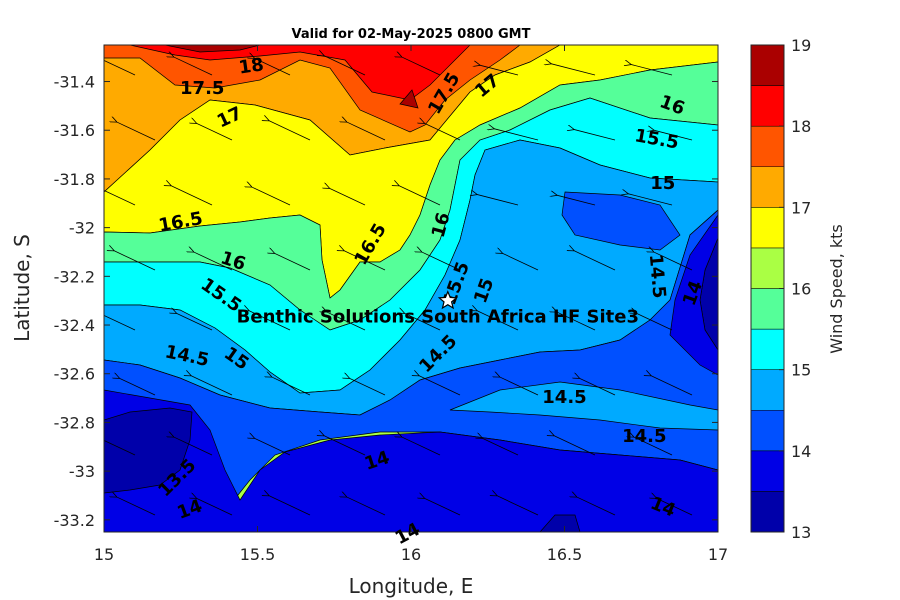 The image size is (900, 600). What do you see at coordinates (801, 370) in the screenshot?
I see `colorbar-tick-label: 15` at bounding box center [801, 370].